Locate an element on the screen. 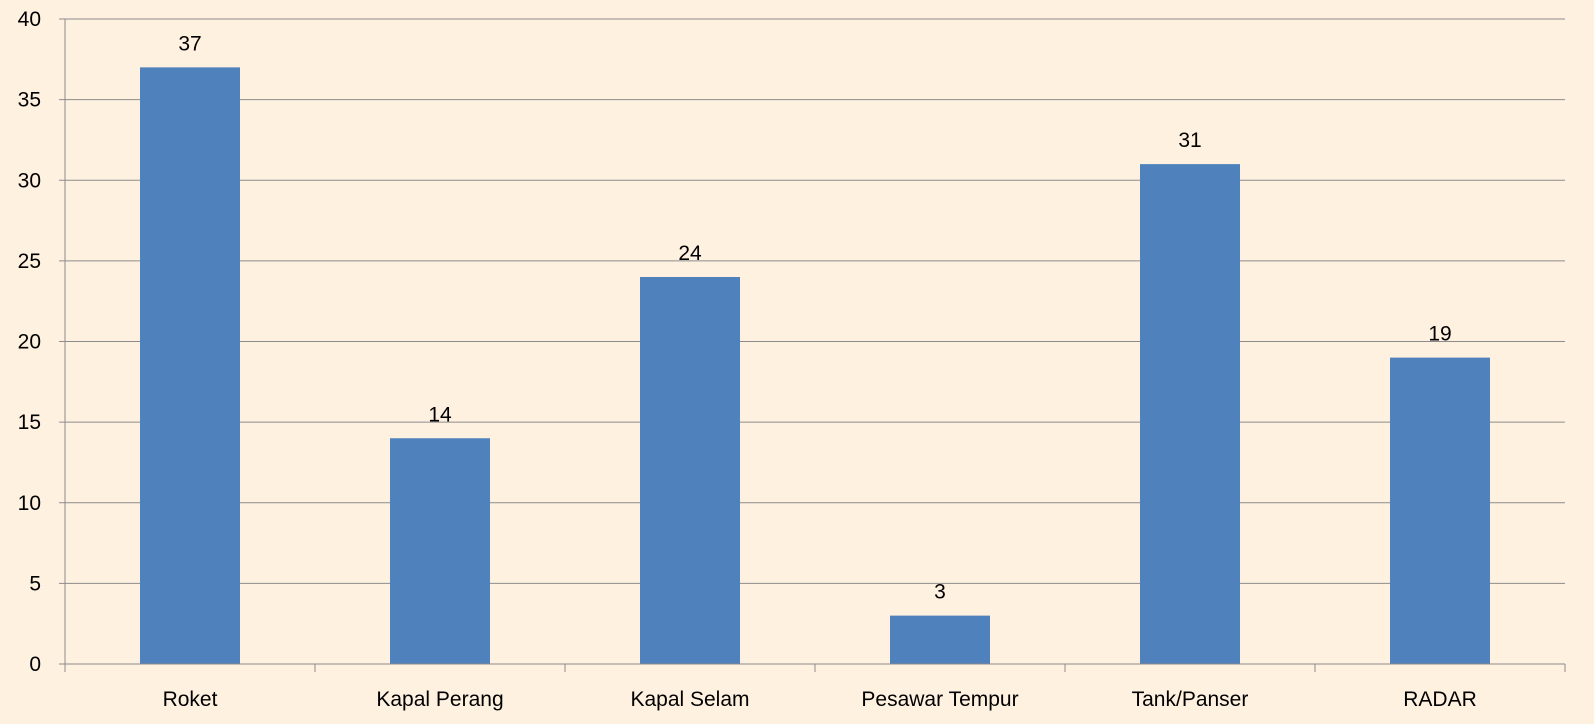 Image resolution: width=1594 pixels, height=724 pixels. y-tick-label-5: 5 is located at coordinates (35, 583).